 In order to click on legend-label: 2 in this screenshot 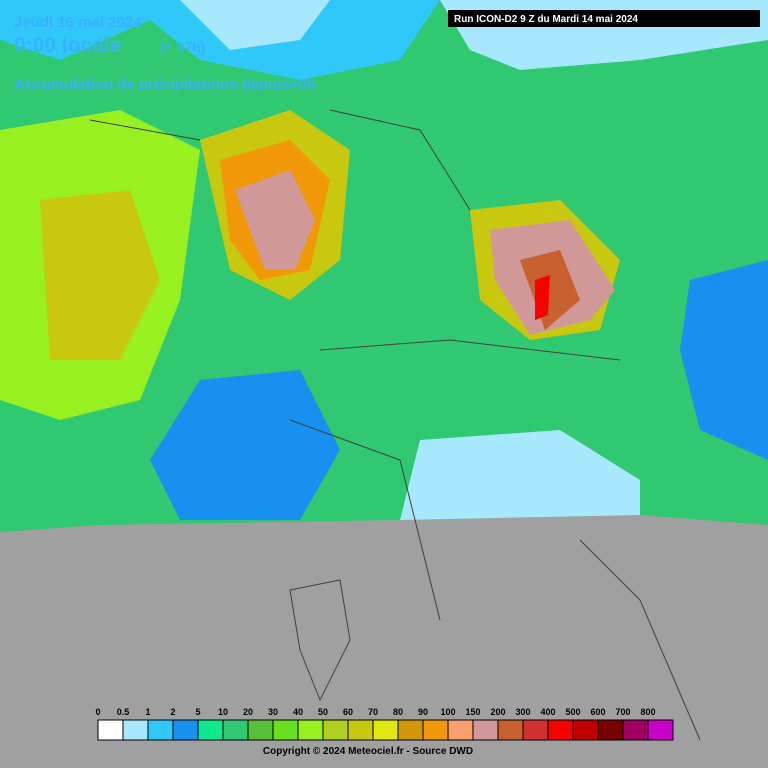, I will do `click(172, 712)`.